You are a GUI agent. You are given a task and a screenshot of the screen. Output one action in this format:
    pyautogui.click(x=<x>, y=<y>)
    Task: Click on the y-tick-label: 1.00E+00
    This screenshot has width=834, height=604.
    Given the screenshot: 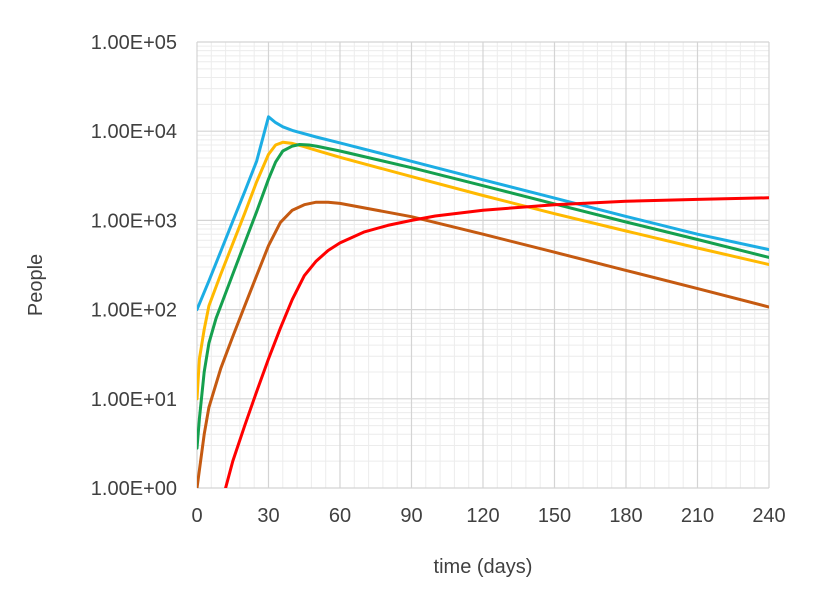 What is the action you would take?
    pyautogui.click(x=134, y=489)
    